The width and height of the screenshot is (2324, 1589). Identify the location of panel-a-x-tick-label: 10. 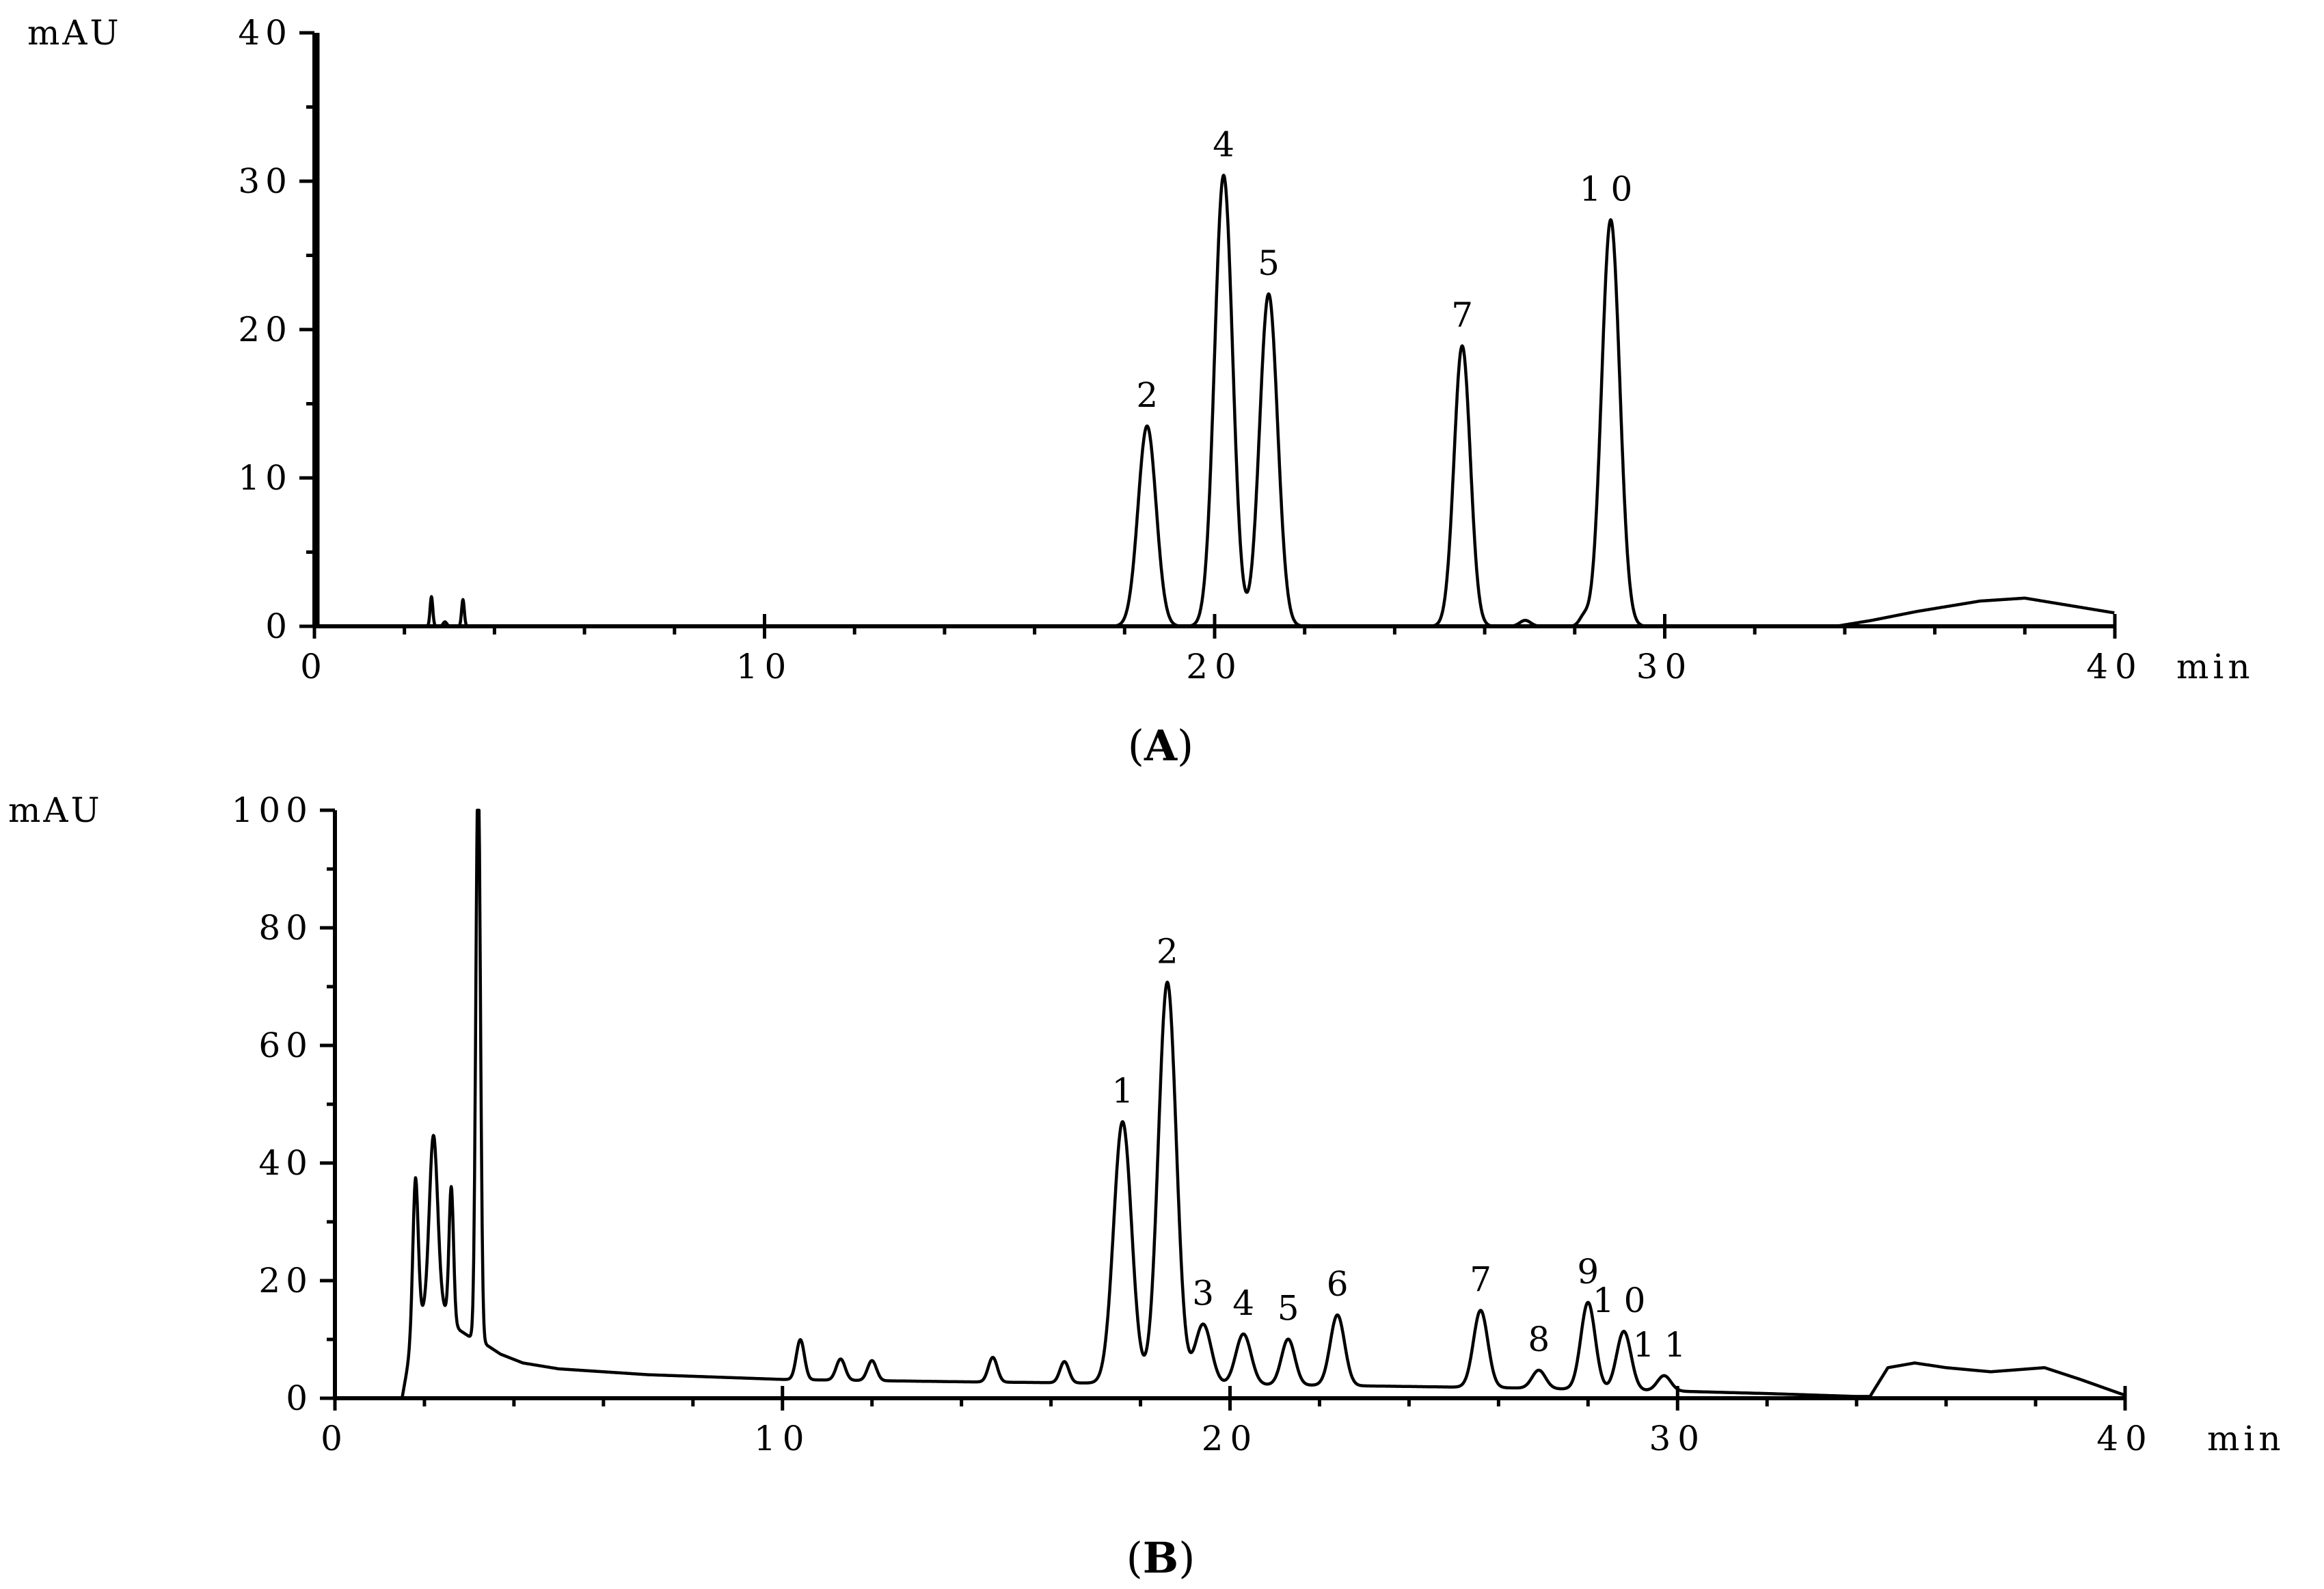
(765, 666).